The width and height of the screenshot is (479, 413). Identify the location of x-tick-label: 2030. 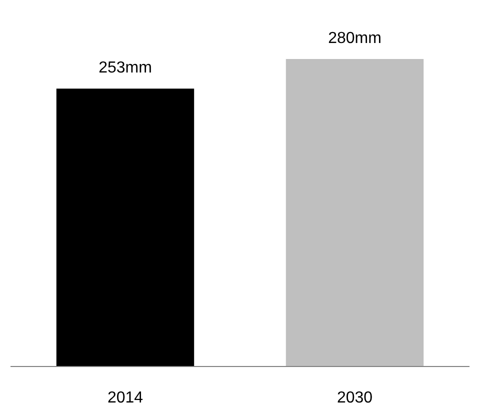
(354, 398).